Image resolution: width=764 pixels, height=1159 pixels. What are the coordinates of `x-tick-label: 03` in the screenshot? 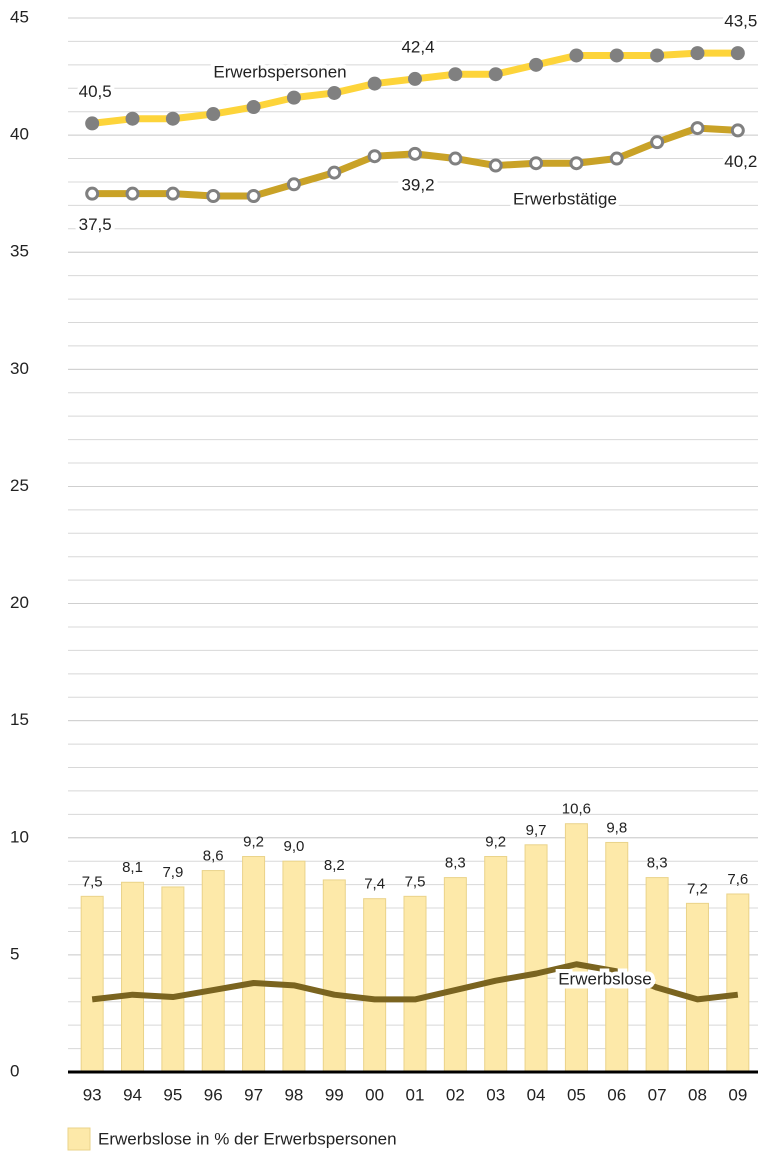 It's located at (495, 1094).